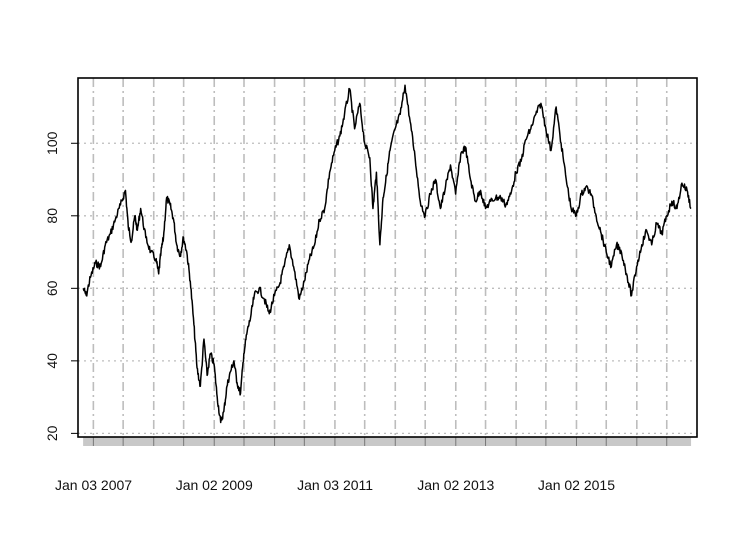 Image resolution: width=737 pixels, height=533 pixels. Describe the element at coordinates (52, 288) in the screenshot. I see `y-tick-label: 60` at that location.